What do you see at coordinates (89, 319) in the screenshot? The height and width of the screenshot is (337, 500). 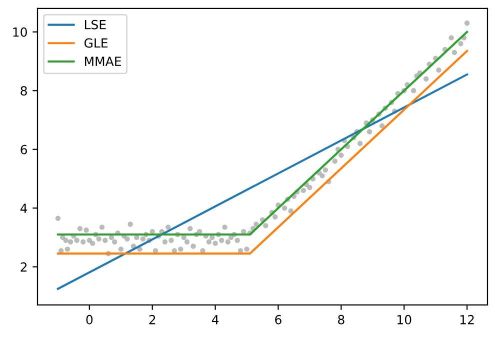 I see `x-tick-label: 0` at bounding box center [89, 319].